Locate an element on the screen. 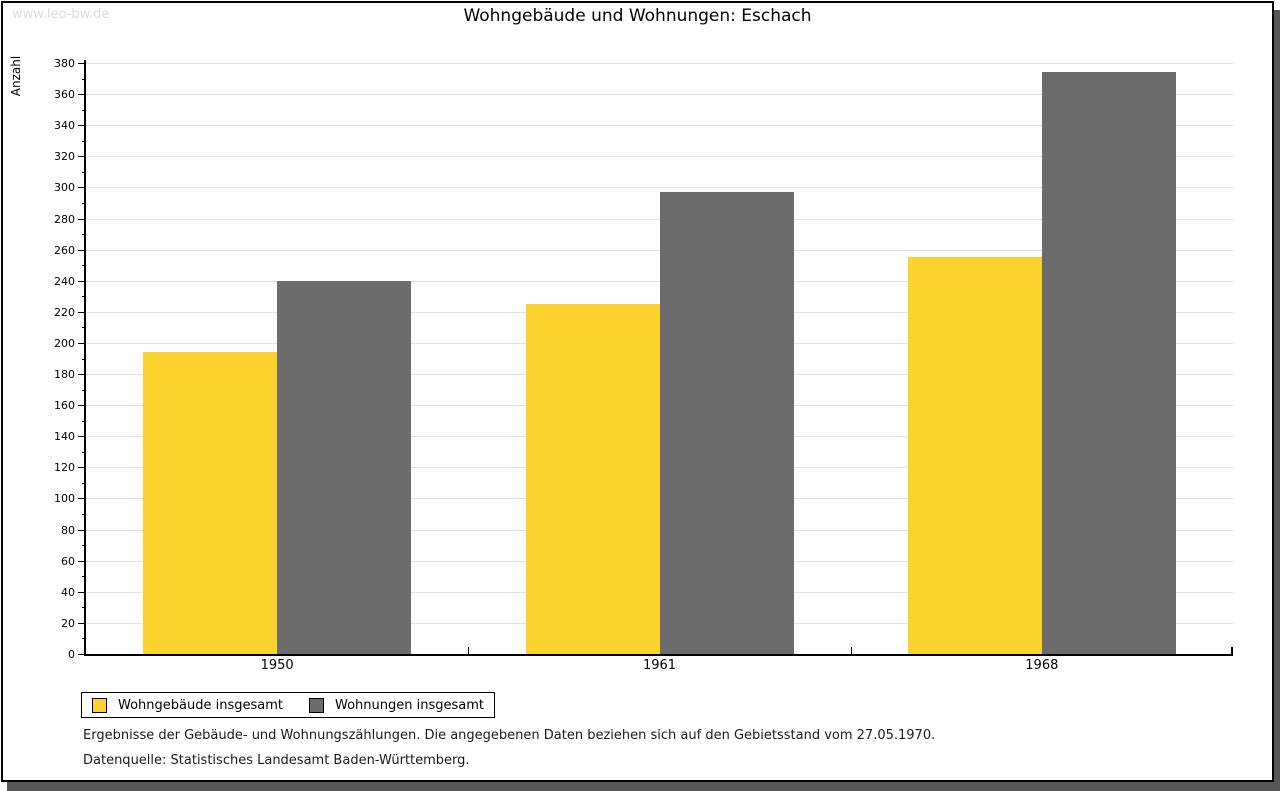 The height and width of the screenshot is (791, 1280). y-tick-label: 160 is located at coordinates (64, 406).